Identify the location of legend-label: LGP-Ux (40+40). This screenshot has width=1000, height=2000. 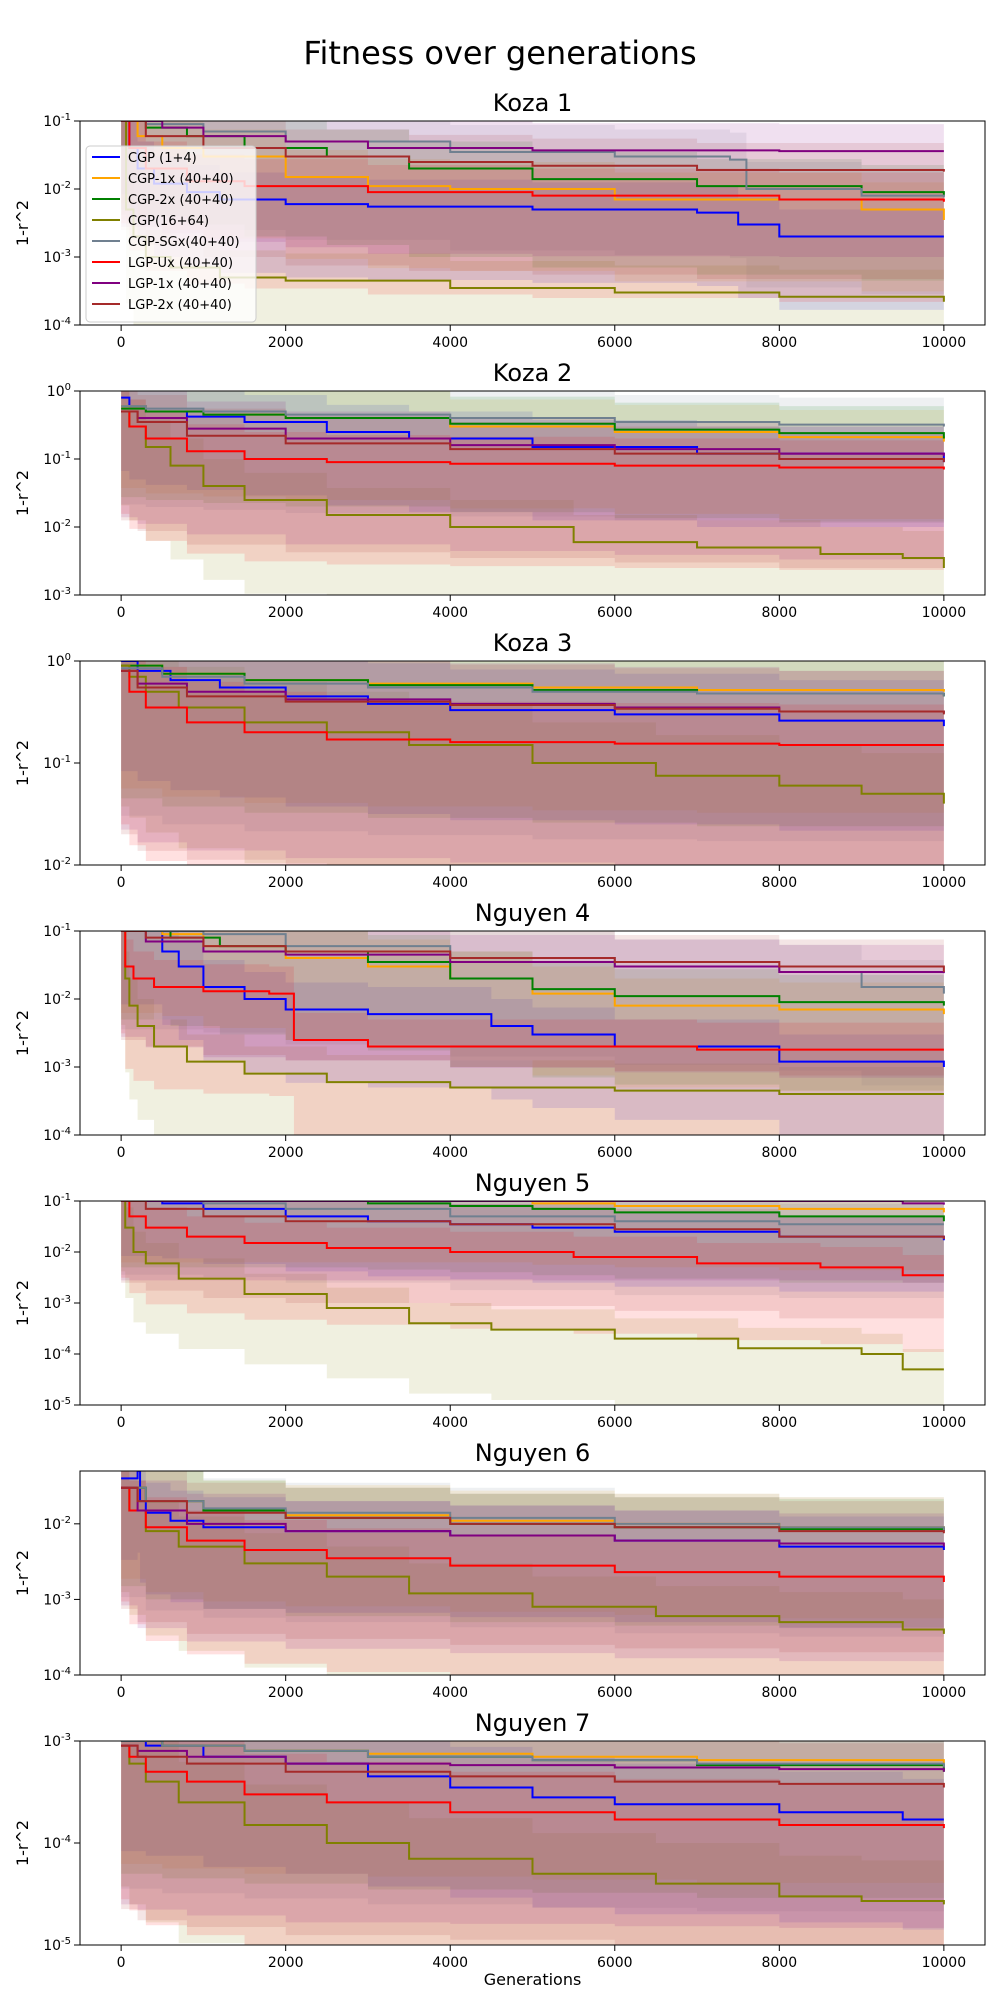
(180, 263).